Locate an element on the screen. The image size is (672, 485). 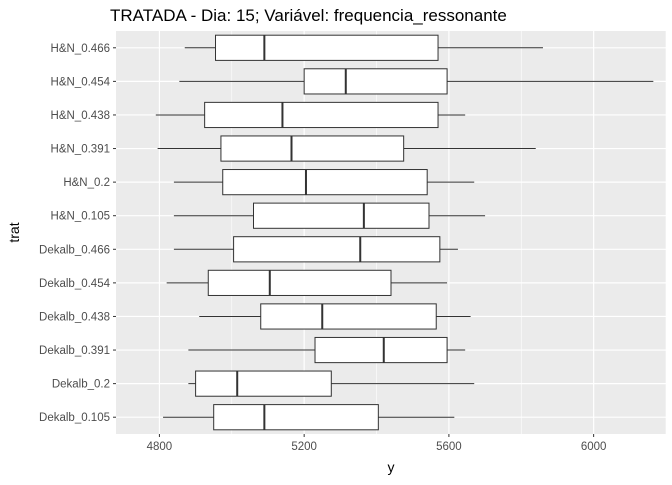
y-tick-label: Dekalb_0.466 is located at coordinates (74, 250).